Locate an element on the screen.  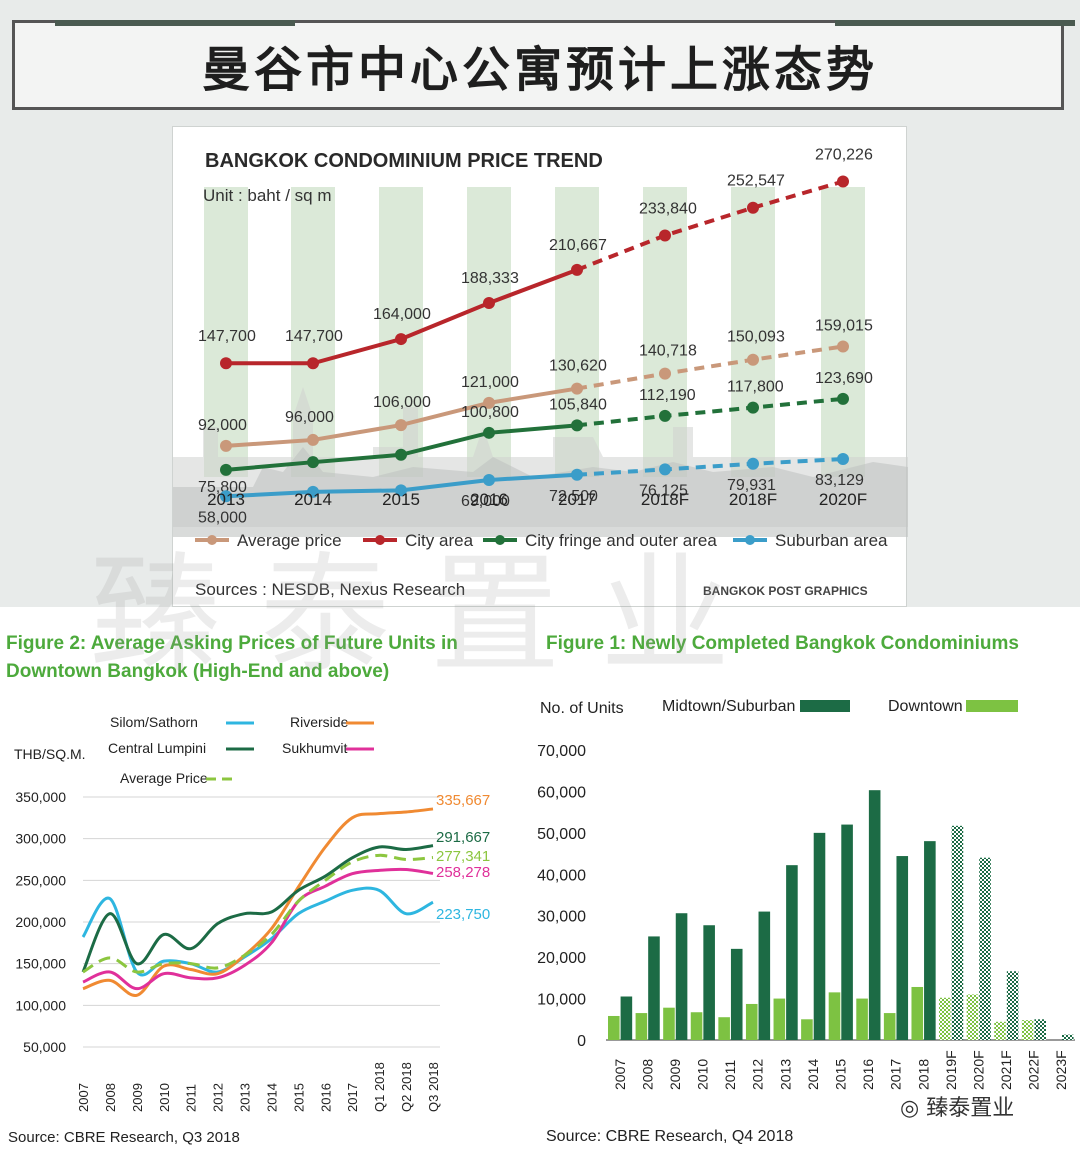
chart2-ylabel: THB/SQ.M. is located at coordinates (50, 754).